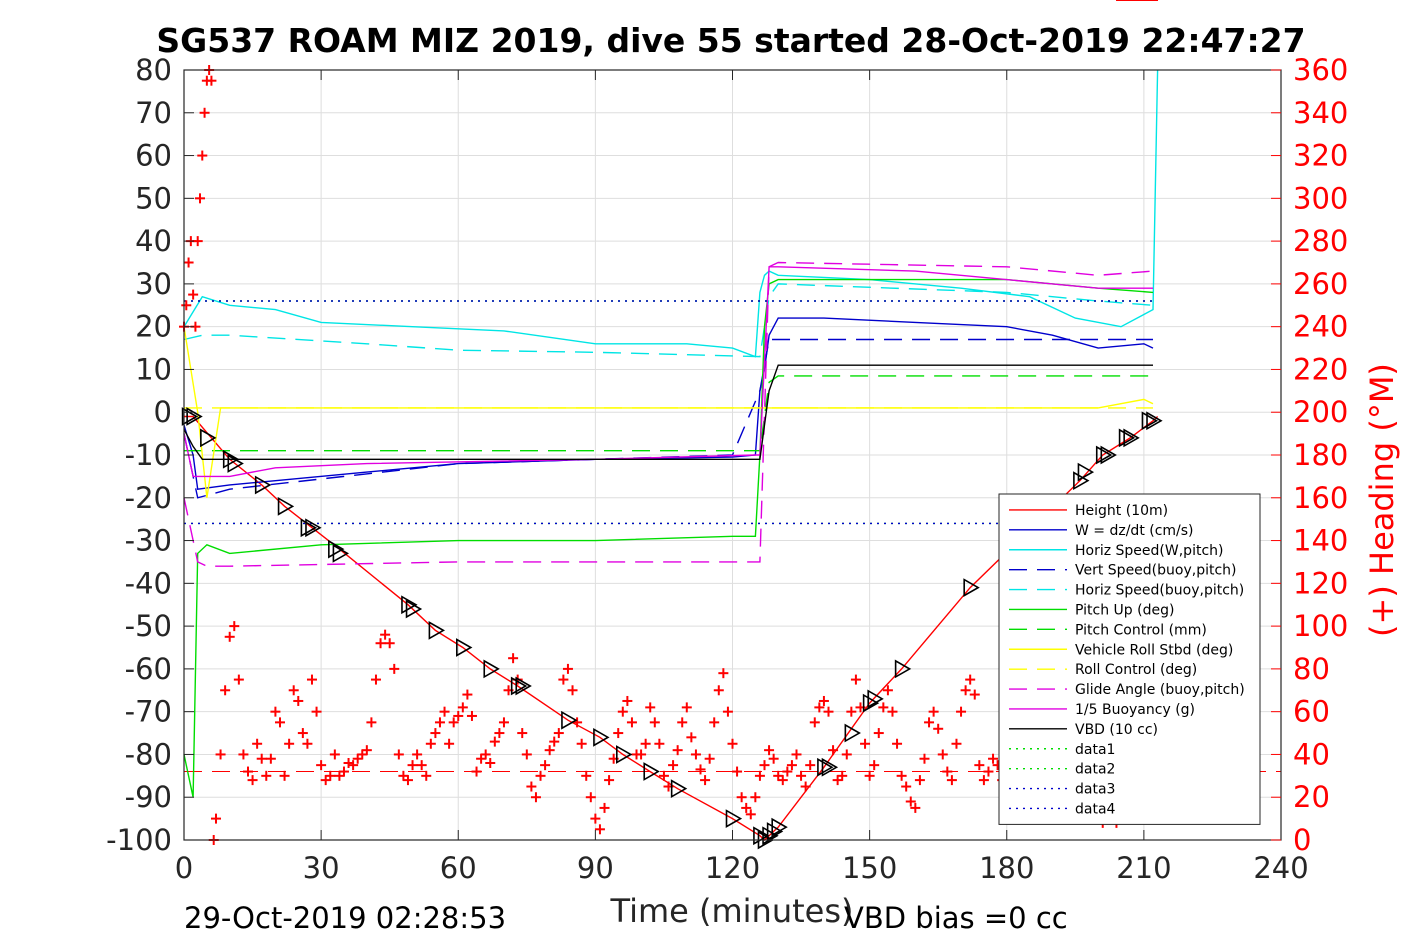 Image resolution: width=1417 pixels, height=945 pixels. What do you see at coordinates (1320, 198) in the screenshot?
I see `y2-tick-label: 300` at bounding box center [1320, 198].